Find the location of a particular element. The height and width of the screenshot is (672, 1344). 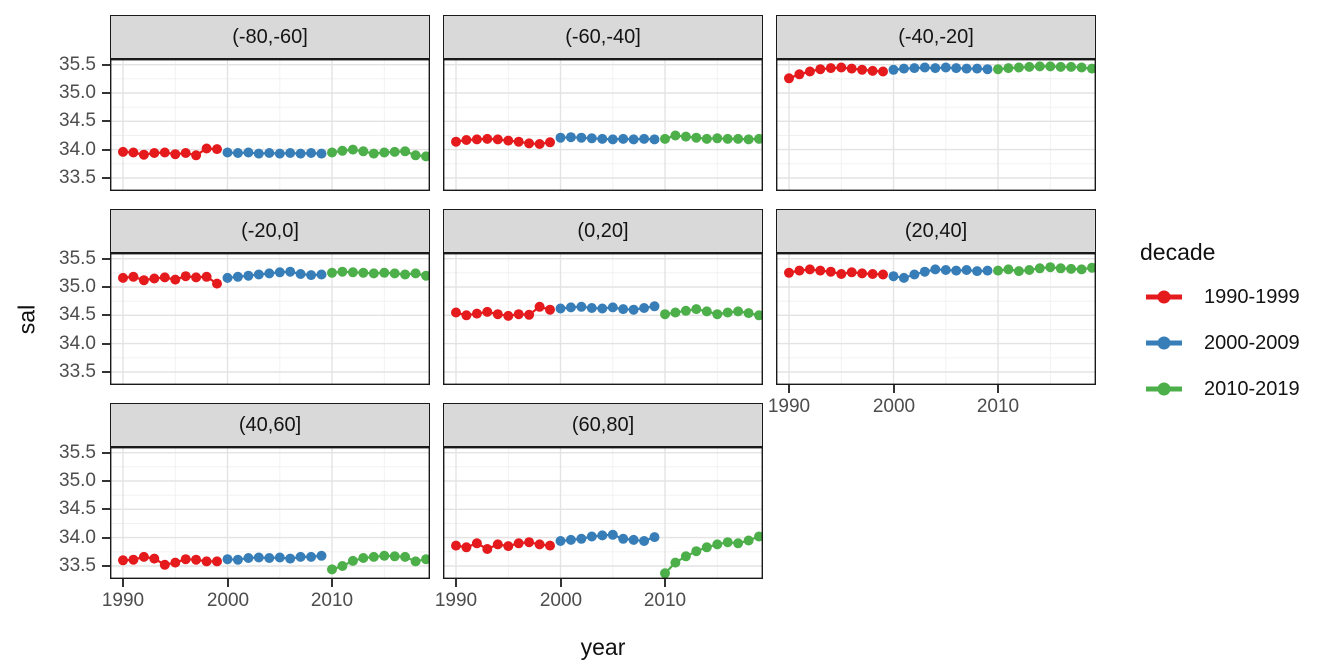

legend-label: 2010-2019 is located at coordinates (1252, 389).